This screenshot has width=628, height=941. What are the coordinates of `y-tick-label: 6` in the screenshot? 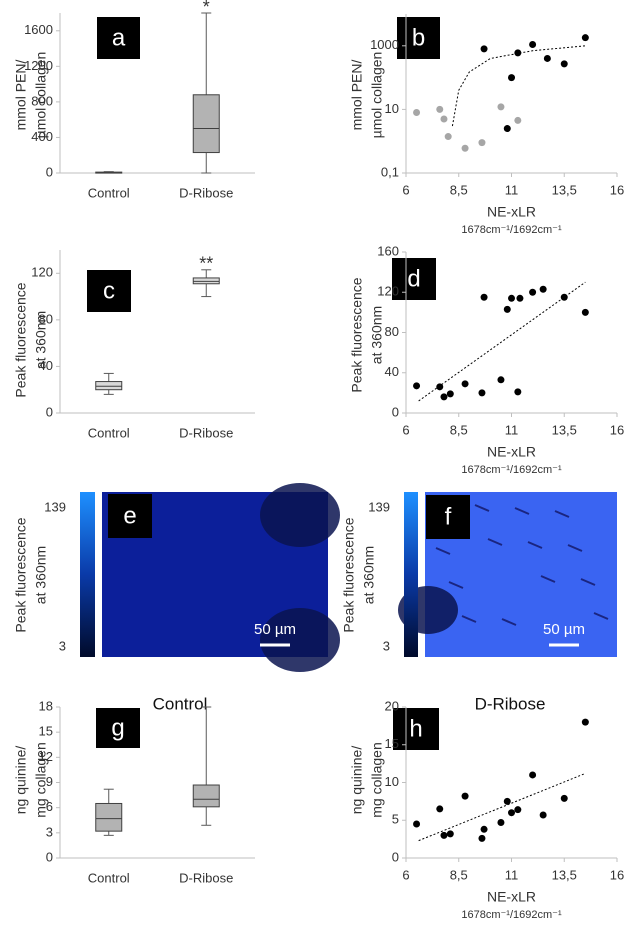 It's located at (49, 806).